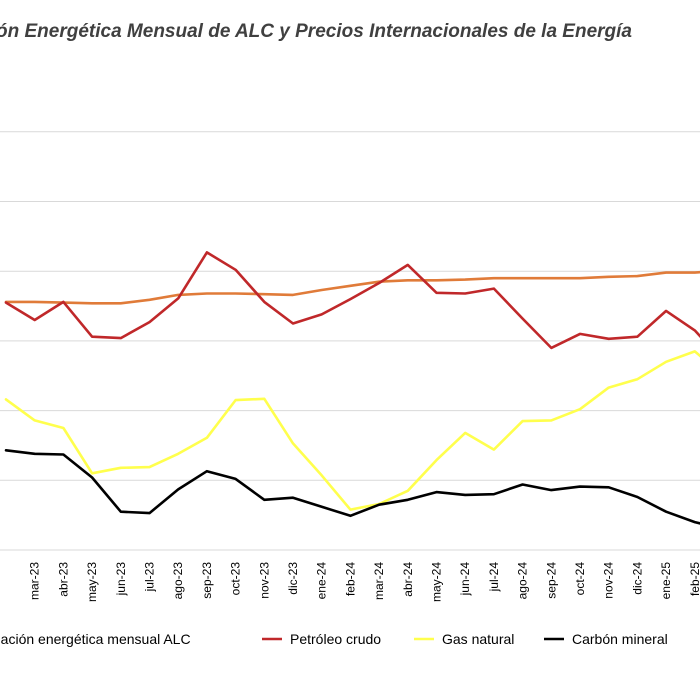 This screenshot has height=700, width=700. What do you see at coordinates (322, 581) in the screenshot?
I see `x-tick-label: ene-24` at bounding box center [322, 581].